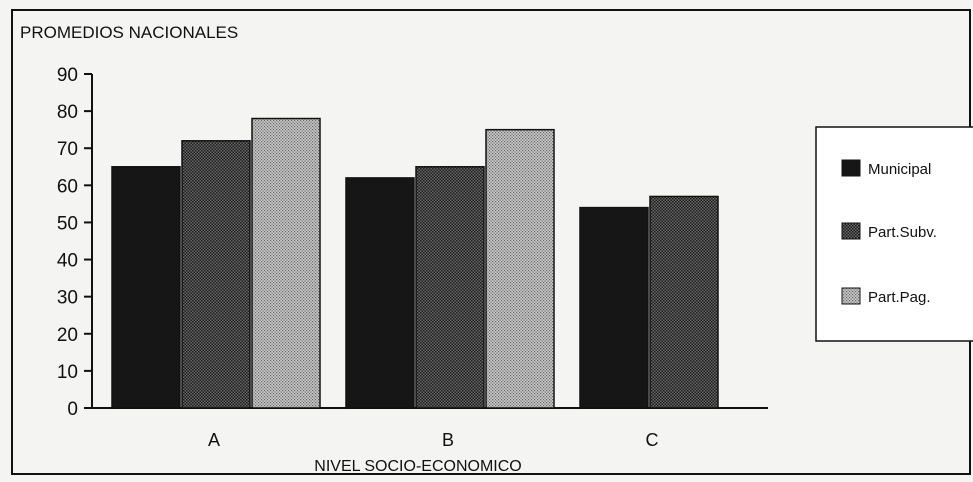 The width and height of the screenshot is (973, 482). What do you see at coordinates (67, 261) in the screenshot?
I see `y-tick-label: 40` at bounding box center [67, 261].